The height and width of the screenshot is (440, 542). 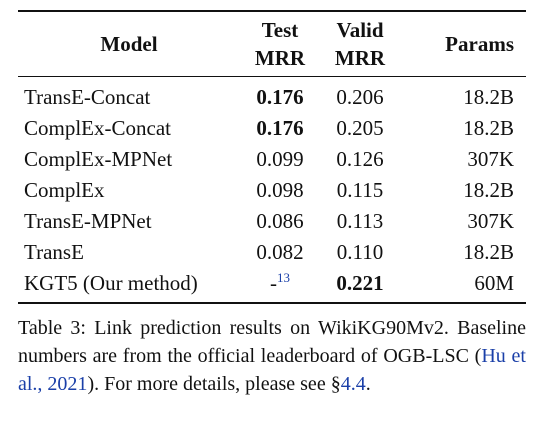 What do you see at coordinates (360, 30) in the screenshot?
I see `header-valid-mrr-line1: Valid` at bounding box center [360, 30].